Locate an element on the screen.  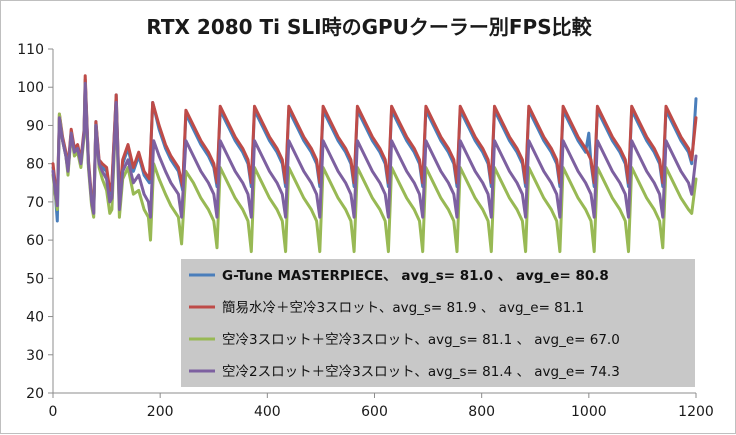
x-tick-label: 600 is located at coordinates (374, 412).